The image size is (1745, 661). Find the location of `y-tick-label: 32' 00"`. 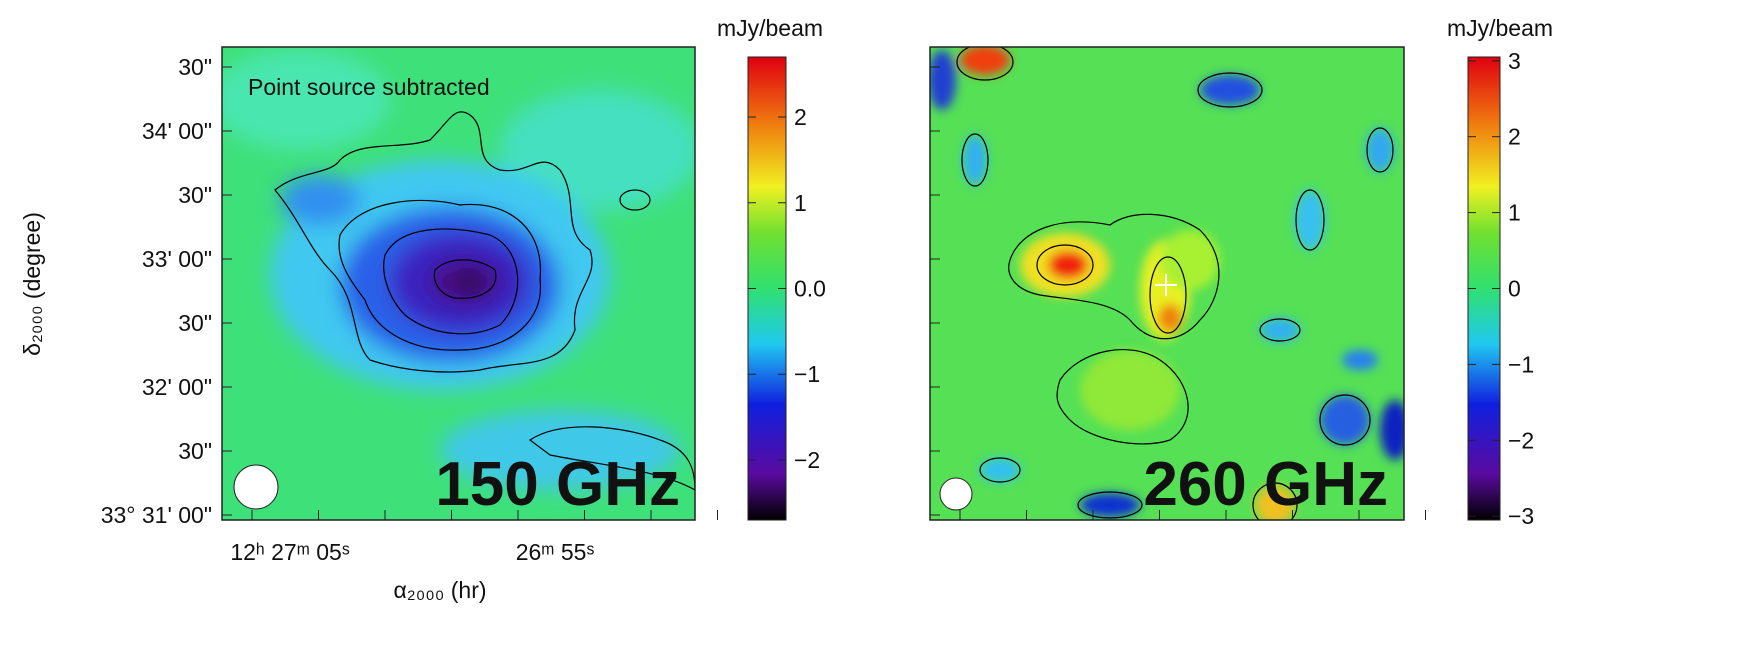

y-tick-label: 32' 00" is located at coordinates (177, 387).